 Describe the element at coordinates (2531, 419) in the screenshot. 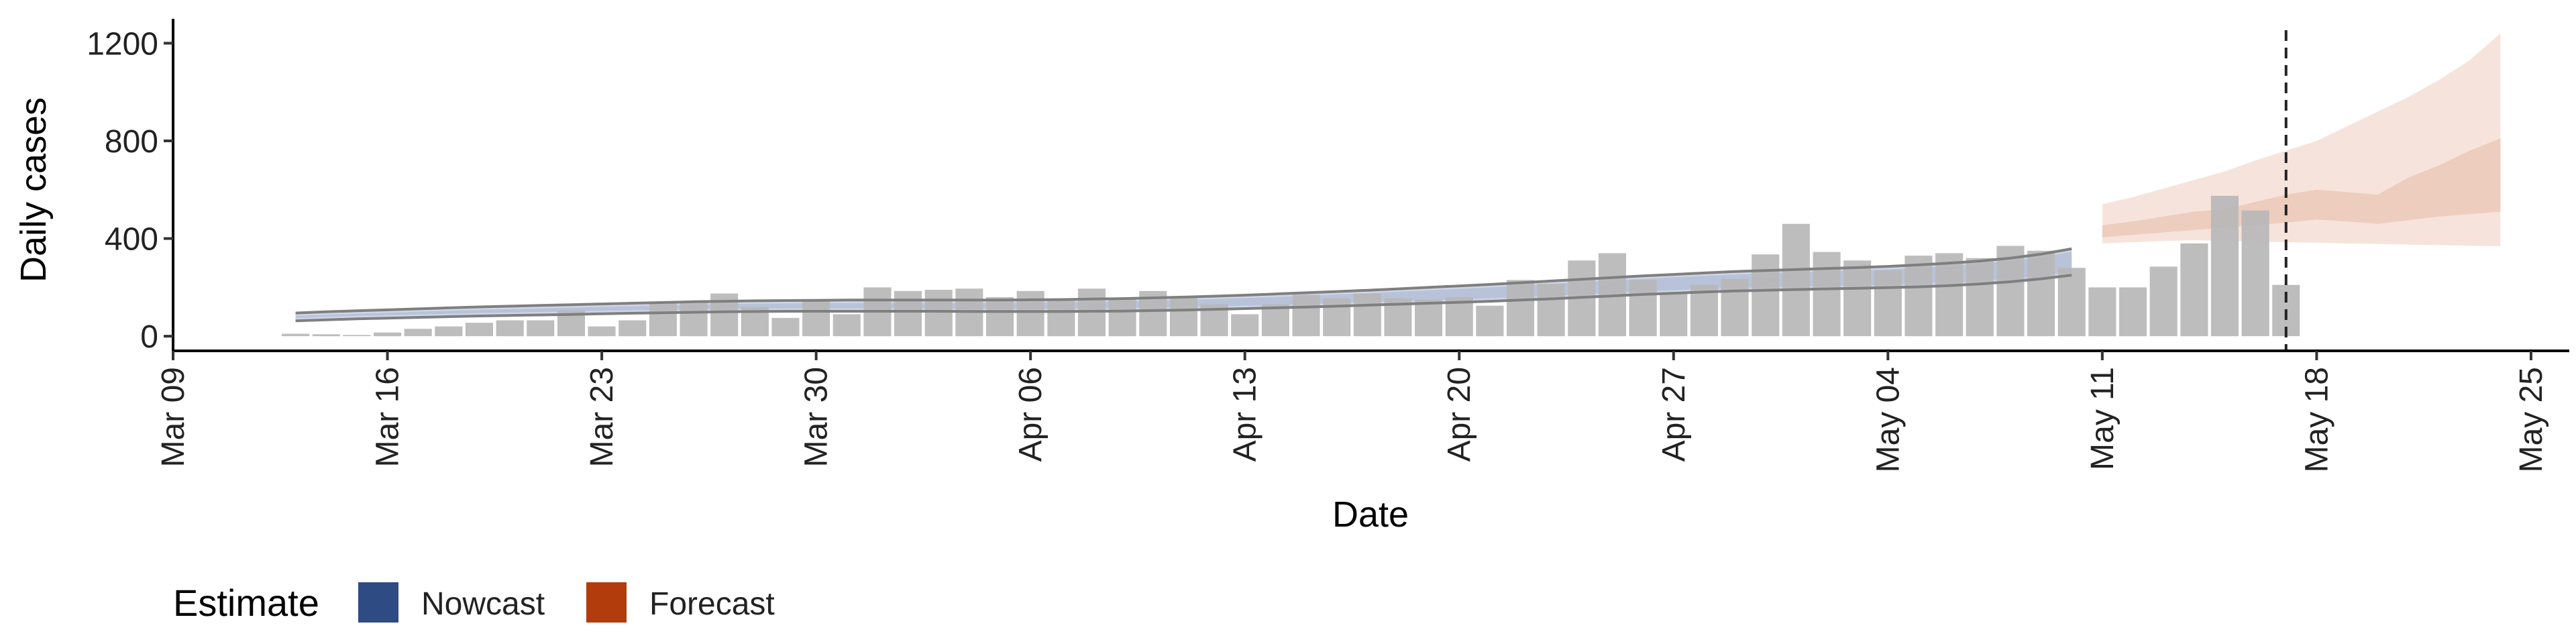

I see `x-tick-label: May 25` at that location.